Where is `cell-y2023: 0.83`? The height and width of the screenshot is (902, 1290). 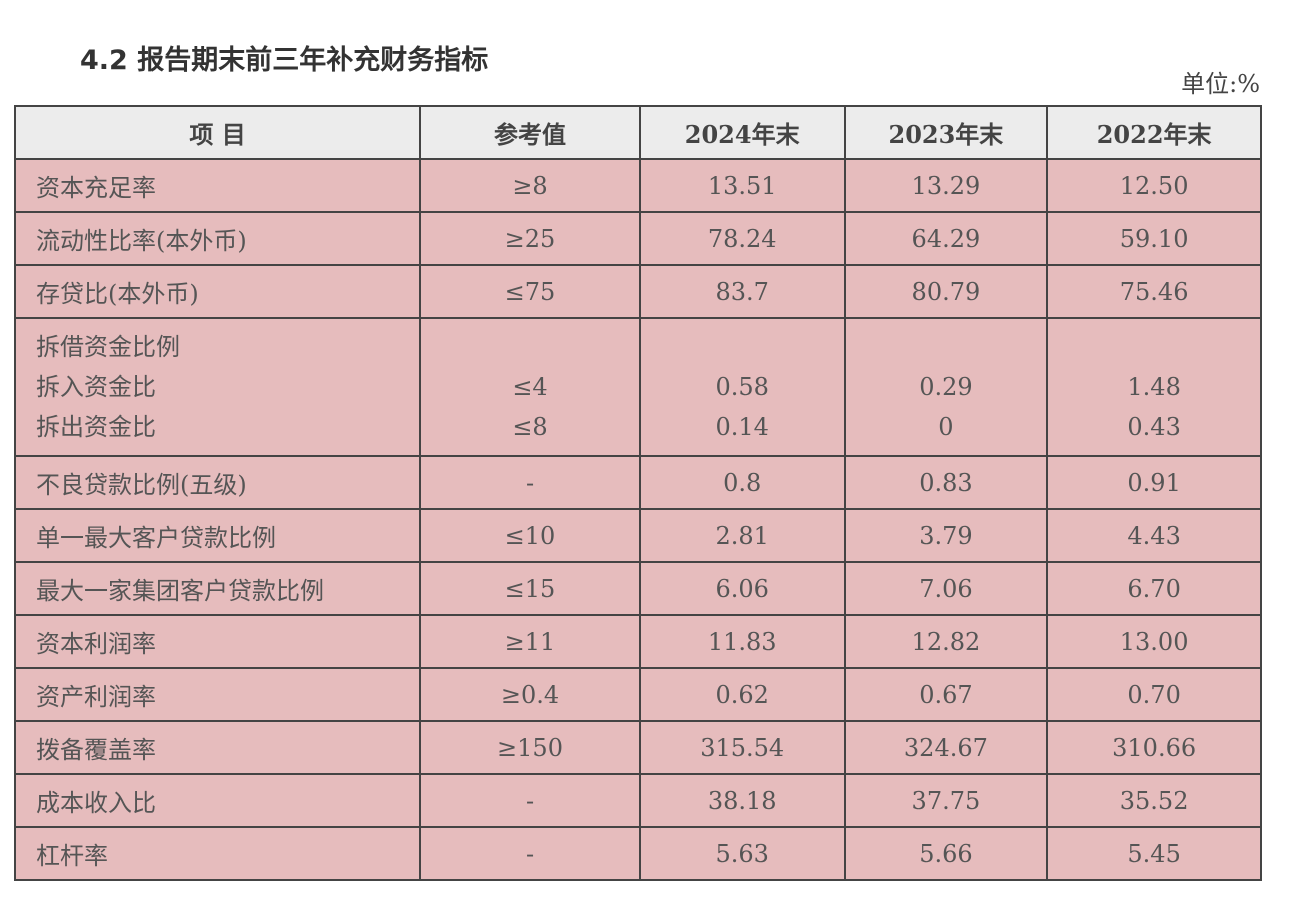 cell-y2023: 0.83 is located at coordinates (946, 482).